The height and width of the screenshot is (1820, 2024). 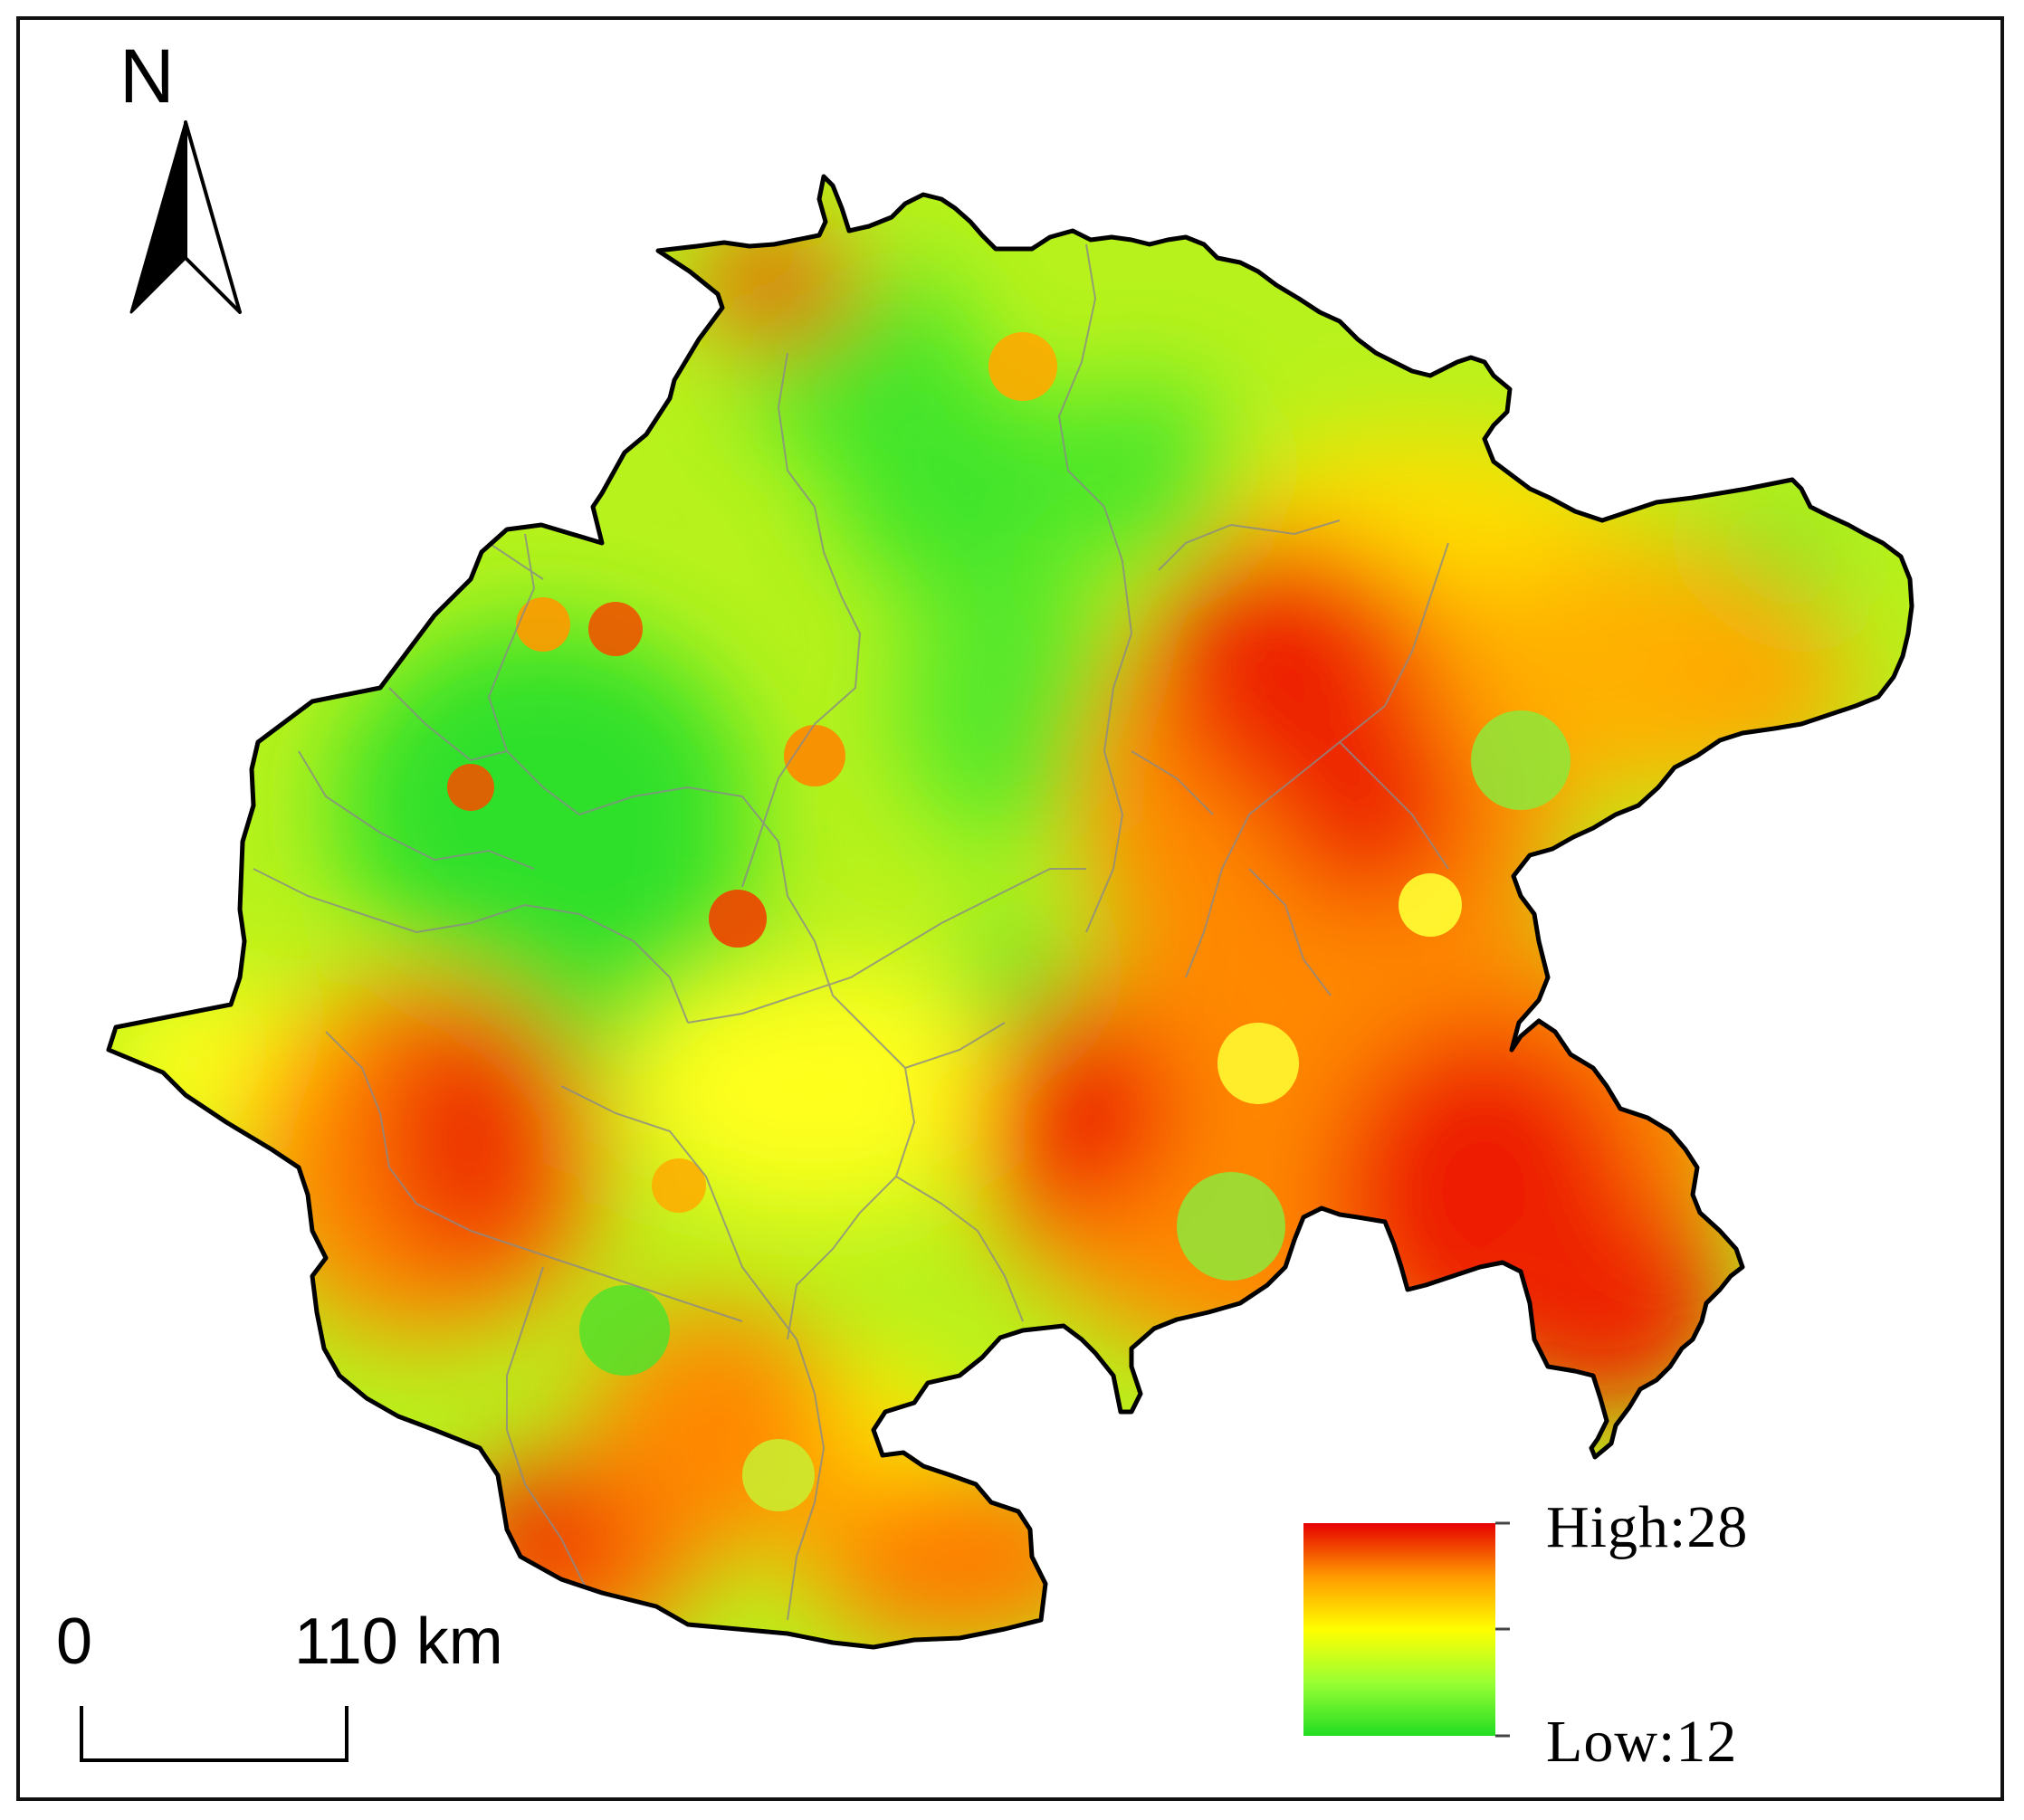 What do you see at coordinates (214, 1734) in the screenshot?
I see `scale-bar` at bounding box center [214, 1734].